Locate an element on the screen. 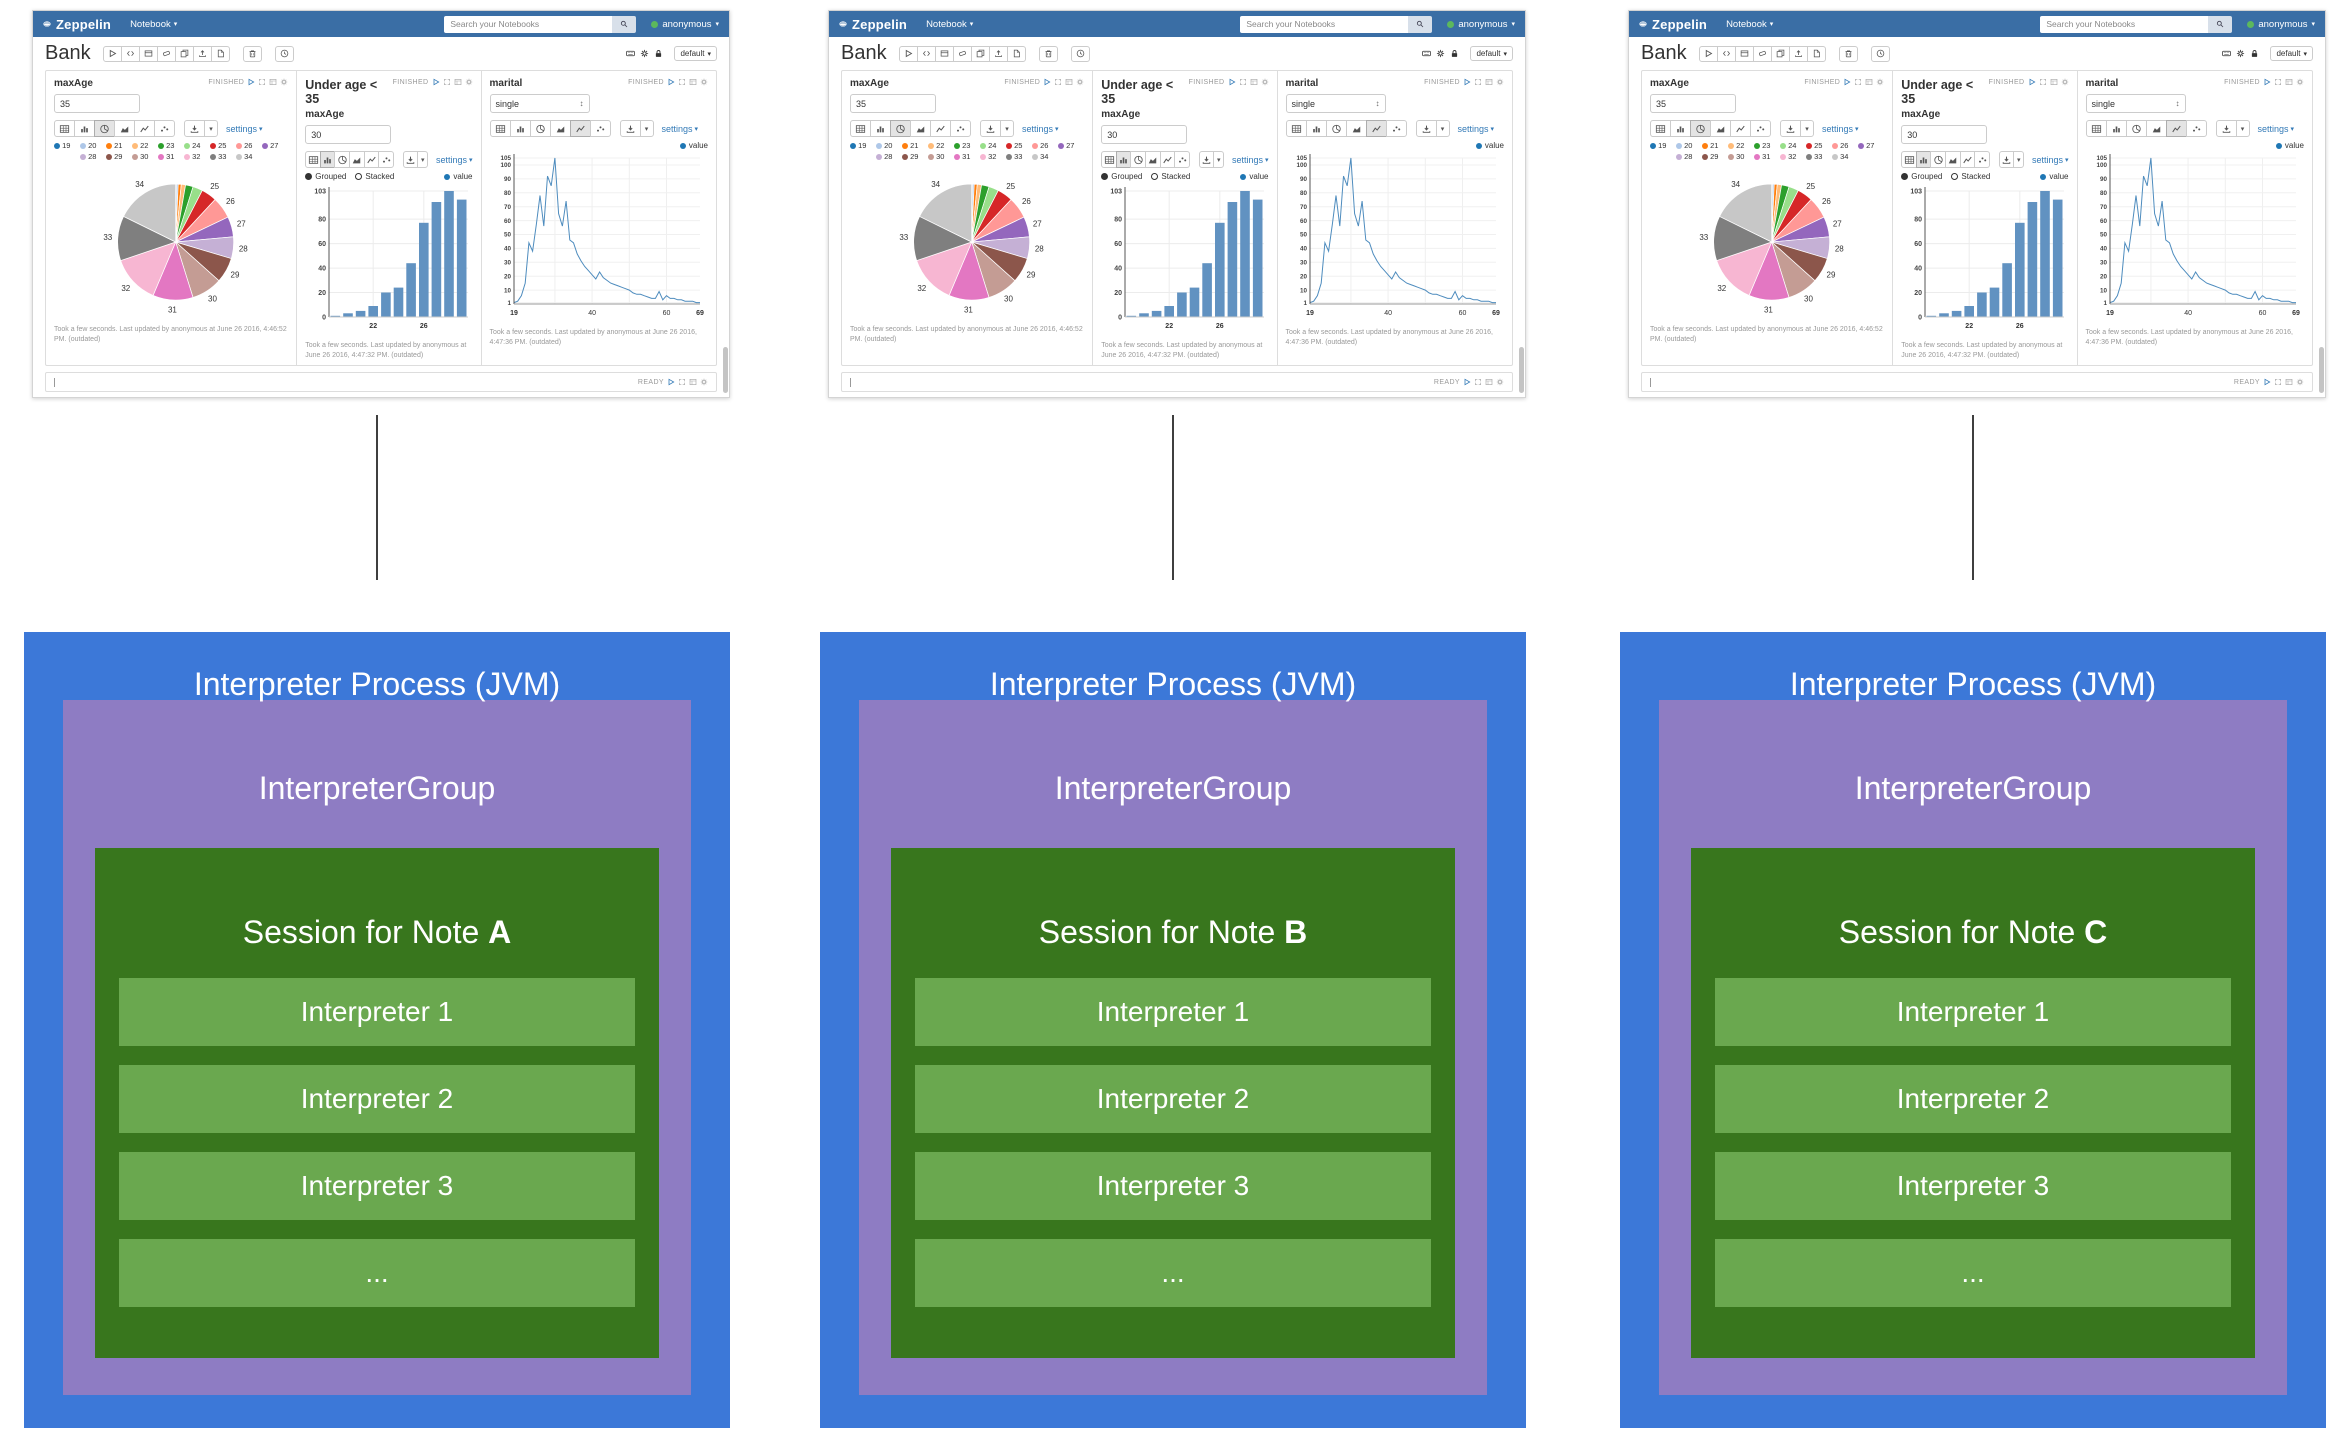 This screenshot has height=1438, width=2352. legend-item-34: 34 is located at coordinates (1845, 156).